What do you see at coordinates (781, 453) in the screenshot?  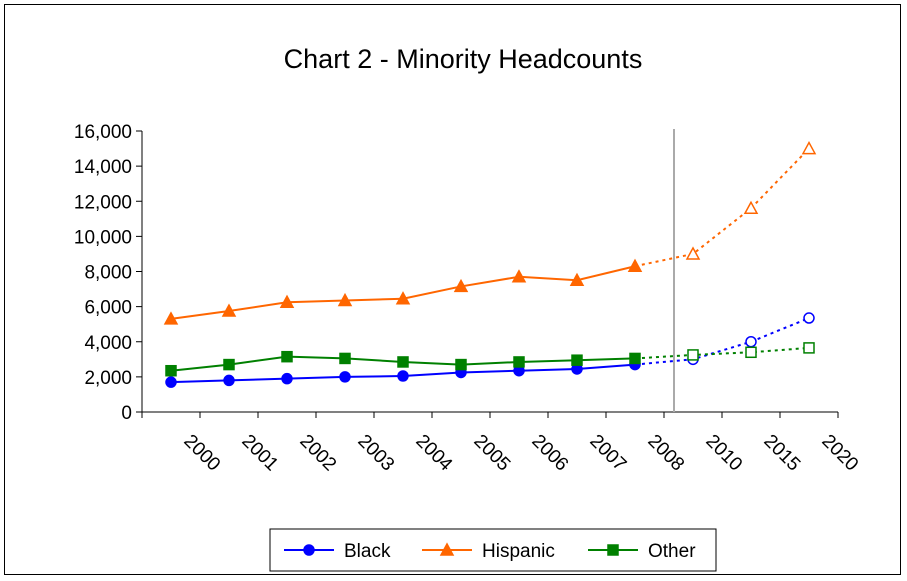 I see `x-tick-label: 2015` at bounding box center [781, 453].